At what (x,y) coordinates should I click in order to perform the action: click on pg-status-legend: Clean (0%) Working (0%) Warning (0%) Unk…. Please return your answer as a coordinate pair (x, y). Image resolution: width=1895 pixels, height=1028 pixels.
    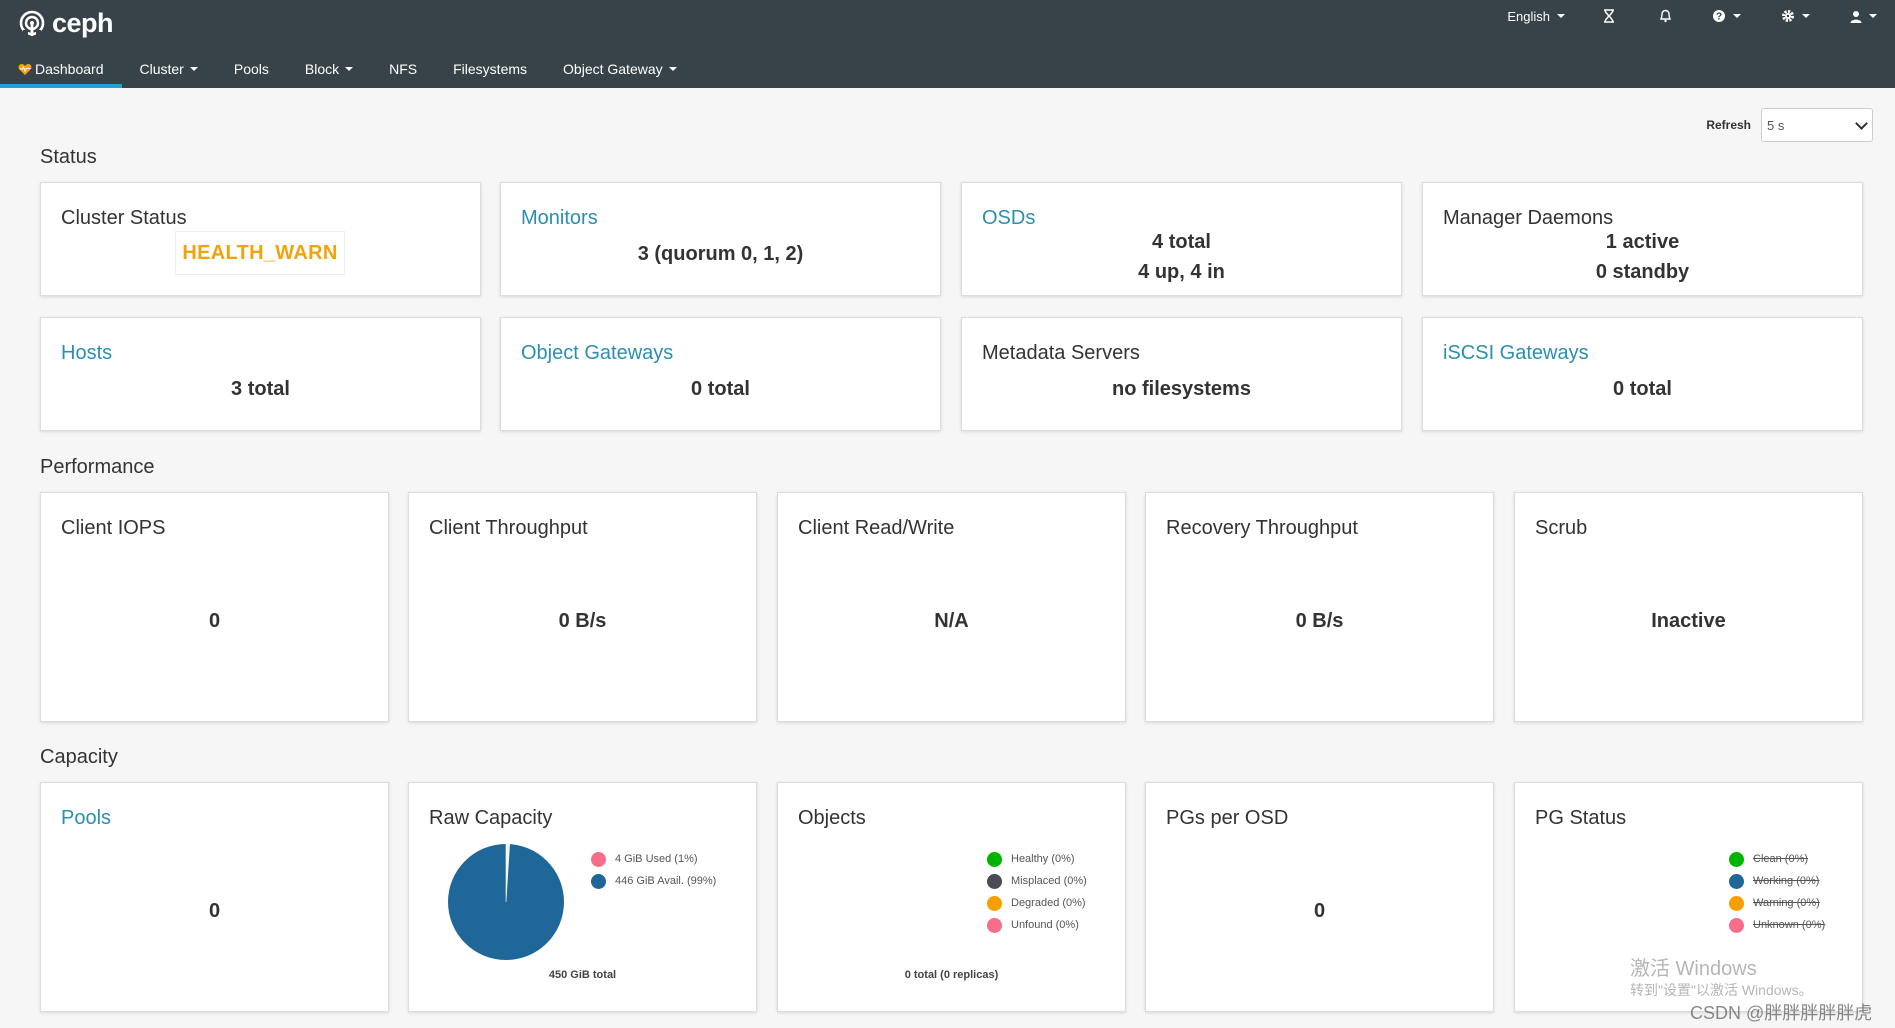
    Looking at the image, I should click on (1777, 892).